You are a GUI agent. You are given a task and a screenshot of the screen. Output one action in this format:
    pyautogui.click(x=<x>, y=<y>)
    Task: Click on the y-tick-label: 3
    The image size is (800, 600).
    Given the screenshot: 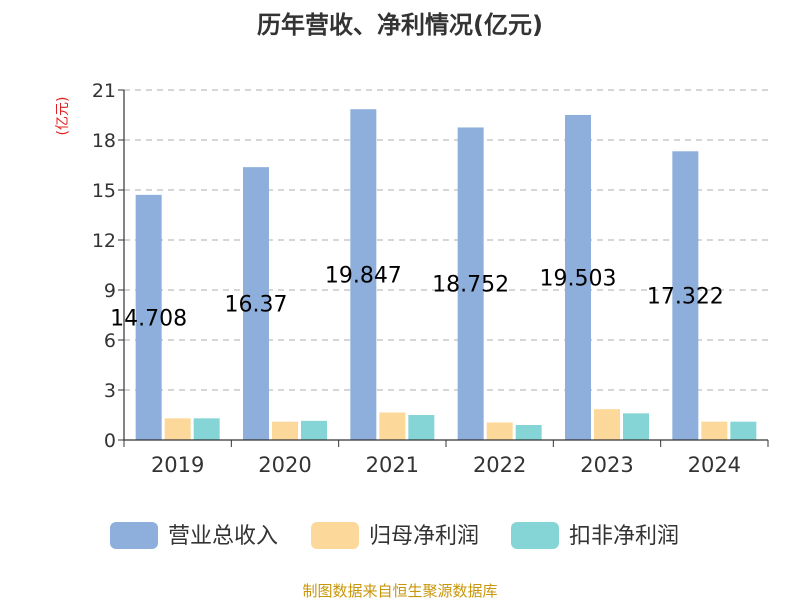 What is the action you would take?
    pyautogui.click(x=110, y=391)
    